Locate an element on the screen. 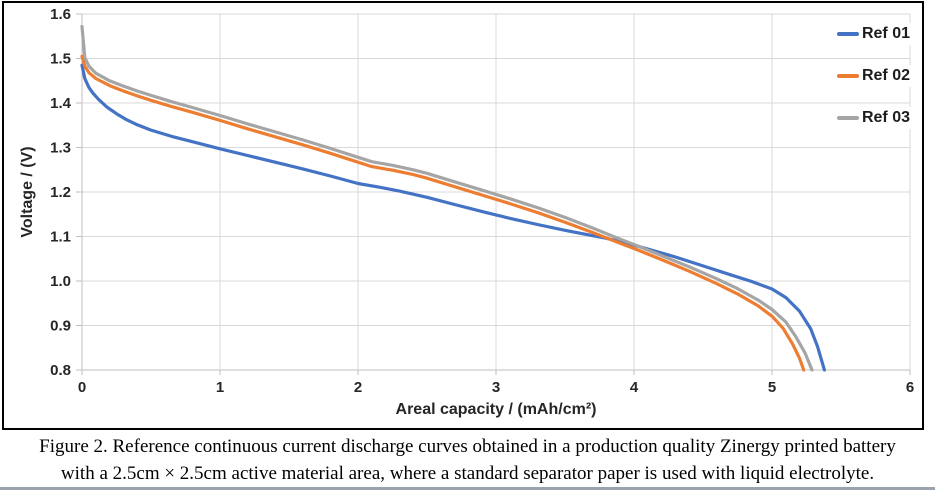 Image resolution: width=935 pixels, height=491 pixels. legend-entry-ref-01: Ref 01 is located at coordinates (873, 34).